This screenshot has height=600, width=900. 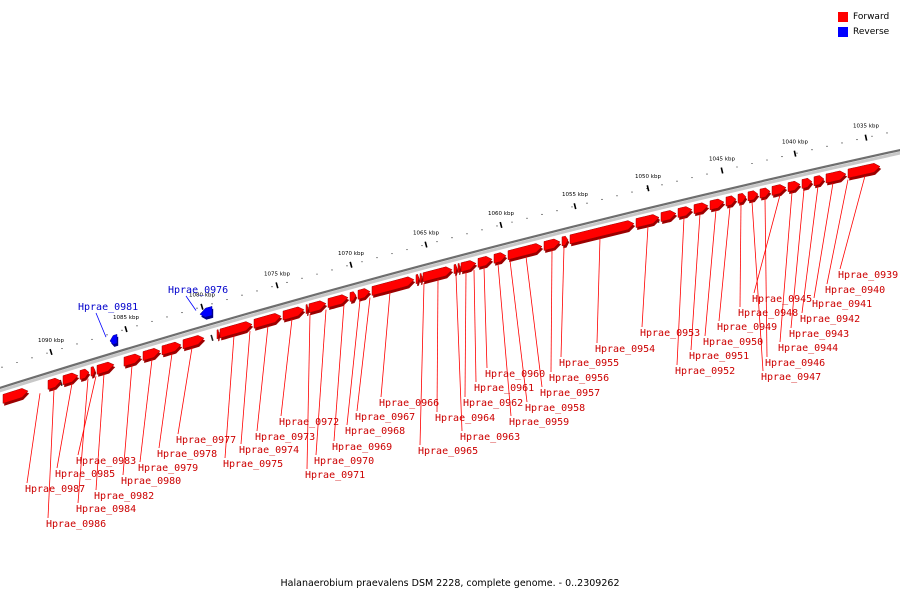 What do you see at coordinates (206, 440) in the screenshot?
I see `gene-label: Hprae_0977` at bounding box center [206, 440].